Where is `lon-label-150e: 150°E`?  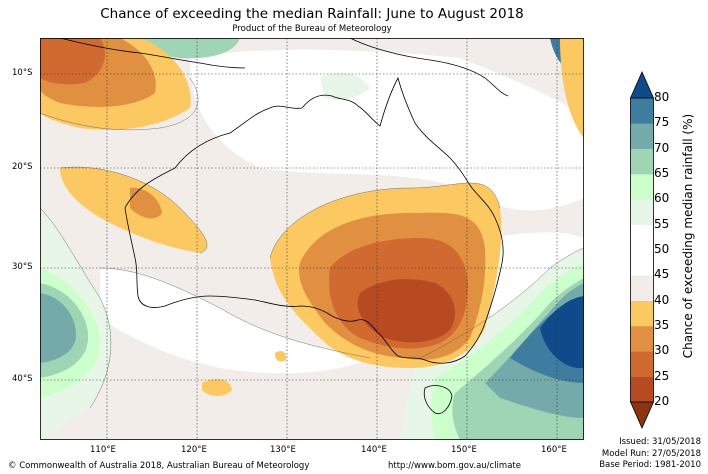
lon-label-150e: 150°E is located at coordinates (464, 450).